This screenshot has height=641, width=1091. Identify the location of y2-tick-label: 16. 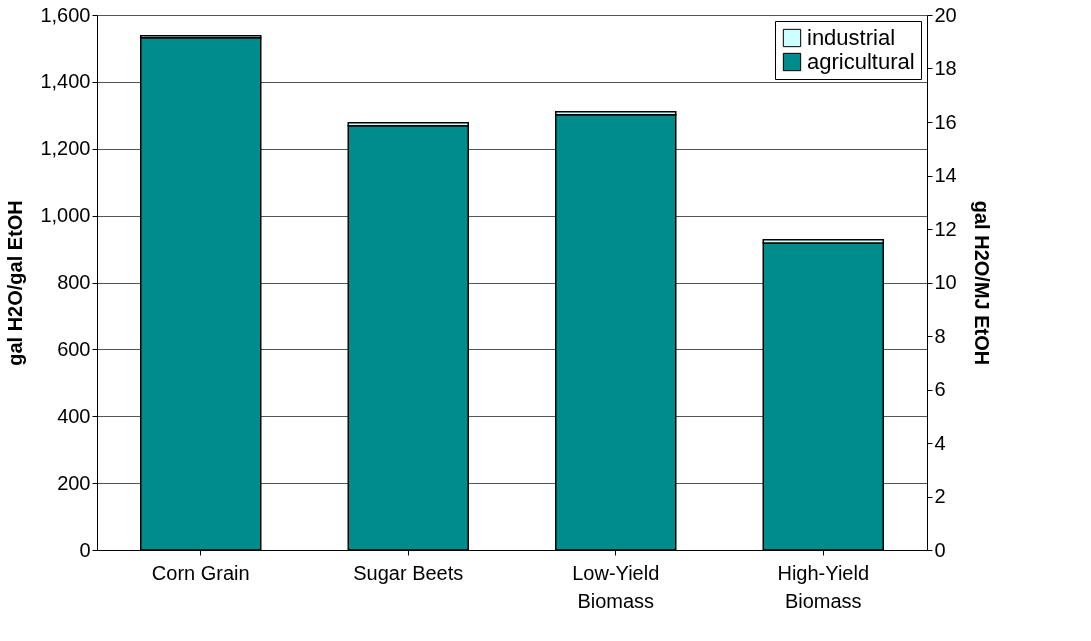
(945, 121).